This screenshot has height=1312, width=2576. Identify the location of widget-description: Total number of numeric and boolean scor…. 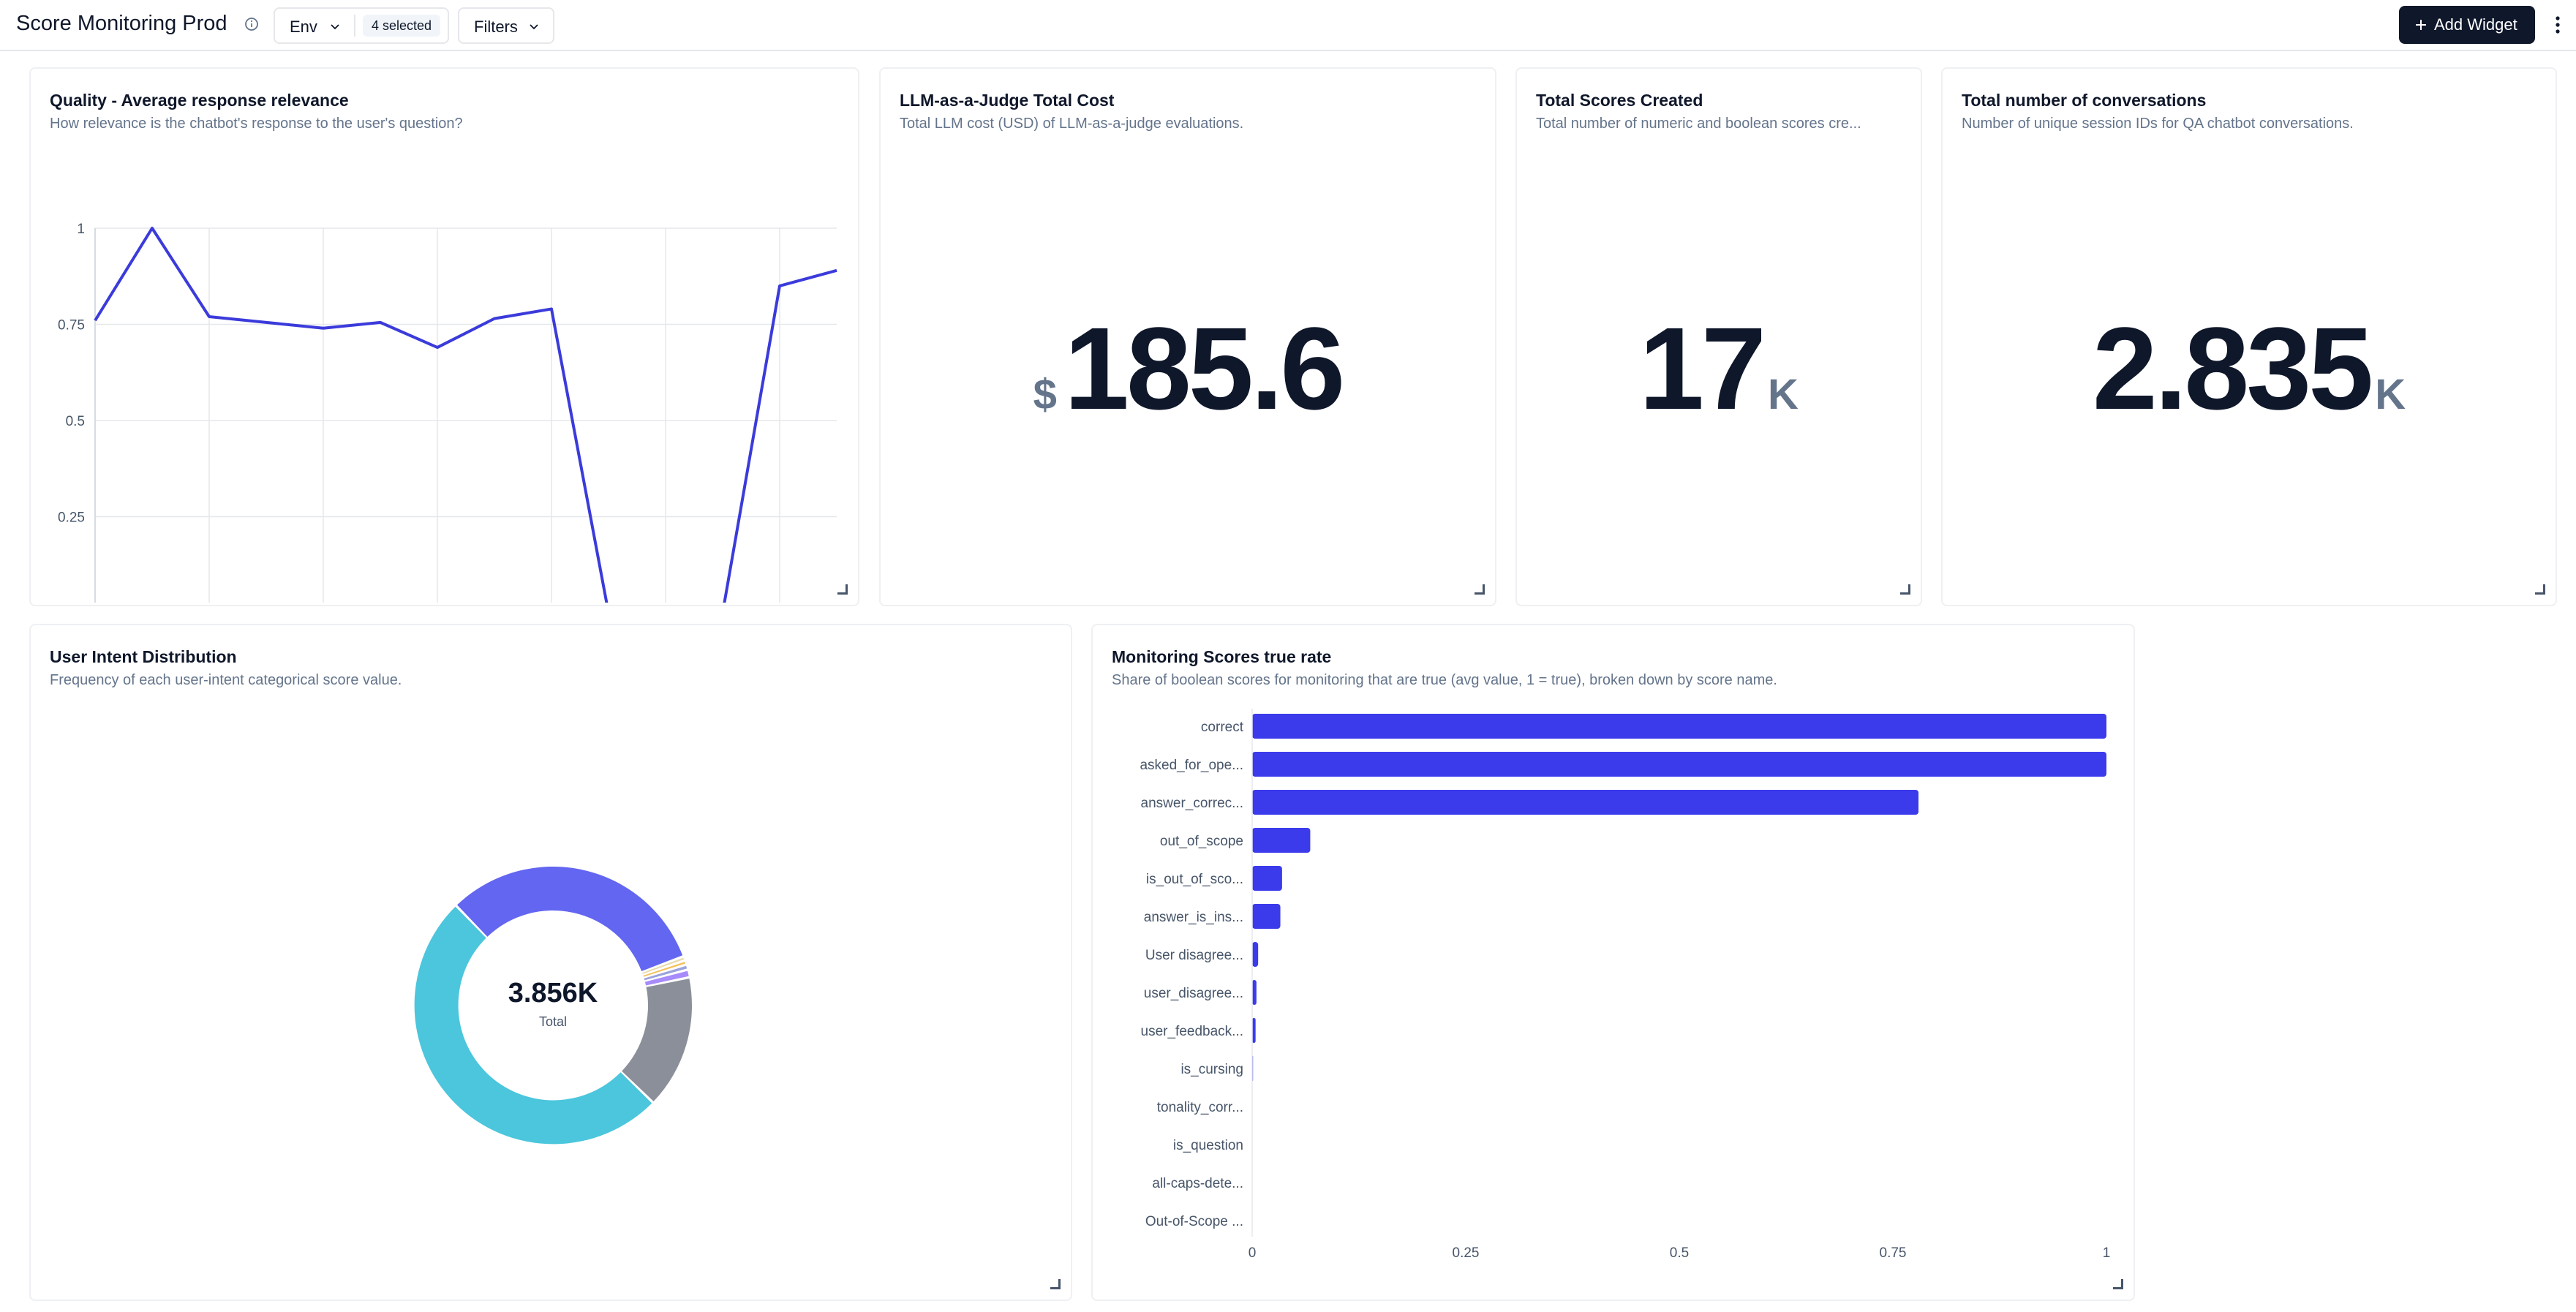
(1698, 124).